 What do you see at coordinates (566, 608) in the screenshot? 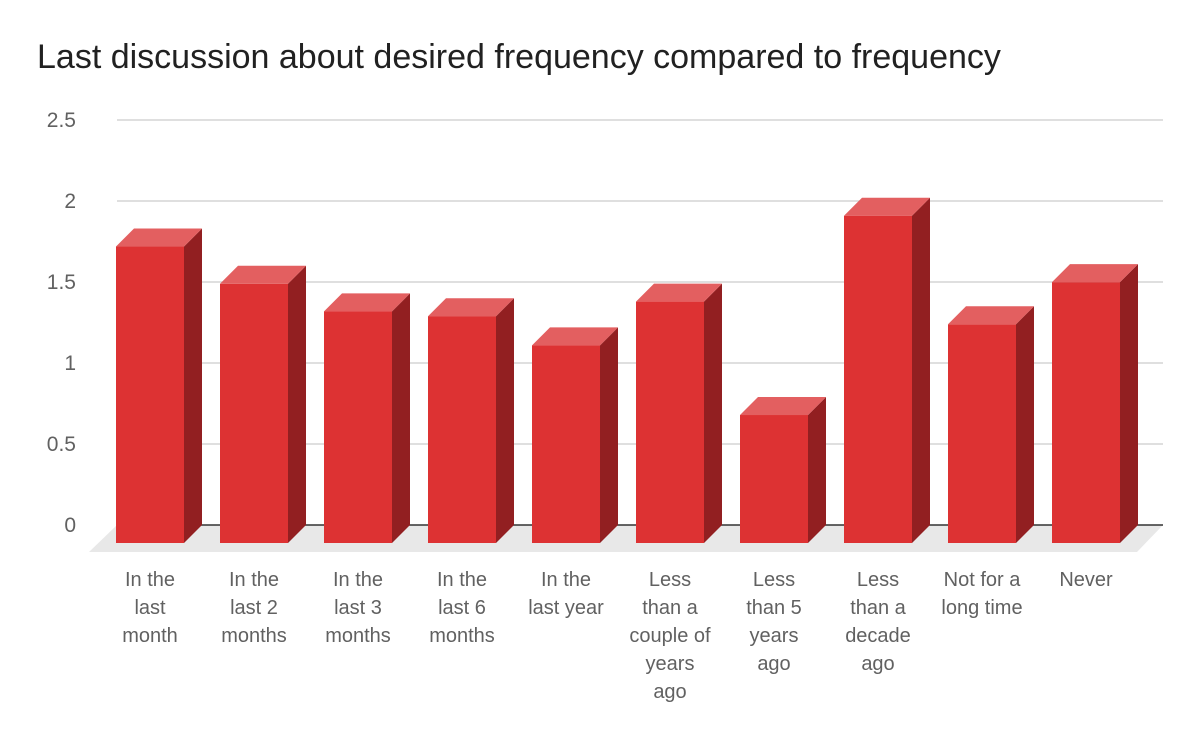
I see `x-tick-label-line: last year` at bounding box center [566, 608].